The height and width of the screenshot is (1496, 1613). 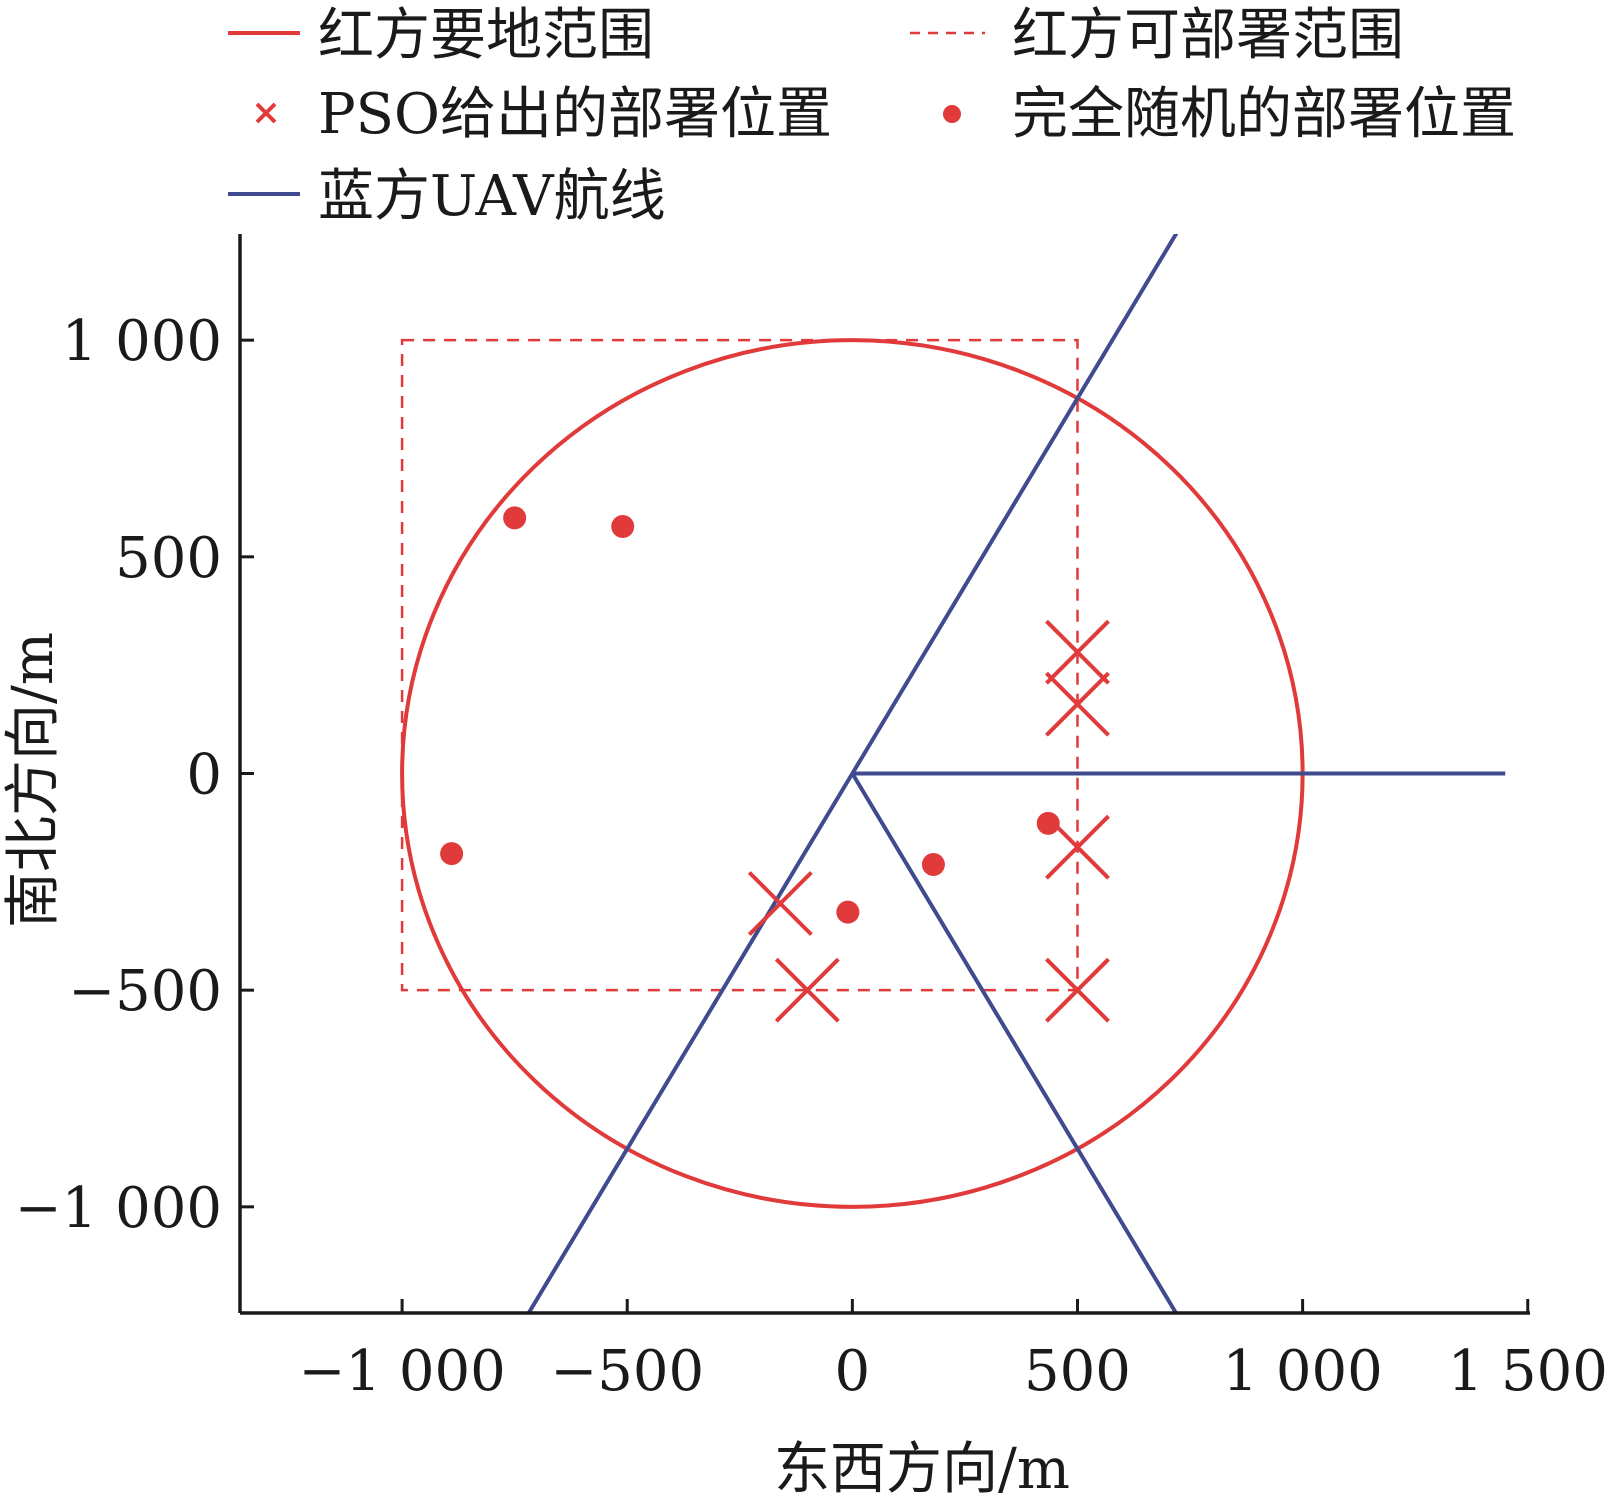 I want to click on y-tick-label-1: −500, so click(x=145, y=991).